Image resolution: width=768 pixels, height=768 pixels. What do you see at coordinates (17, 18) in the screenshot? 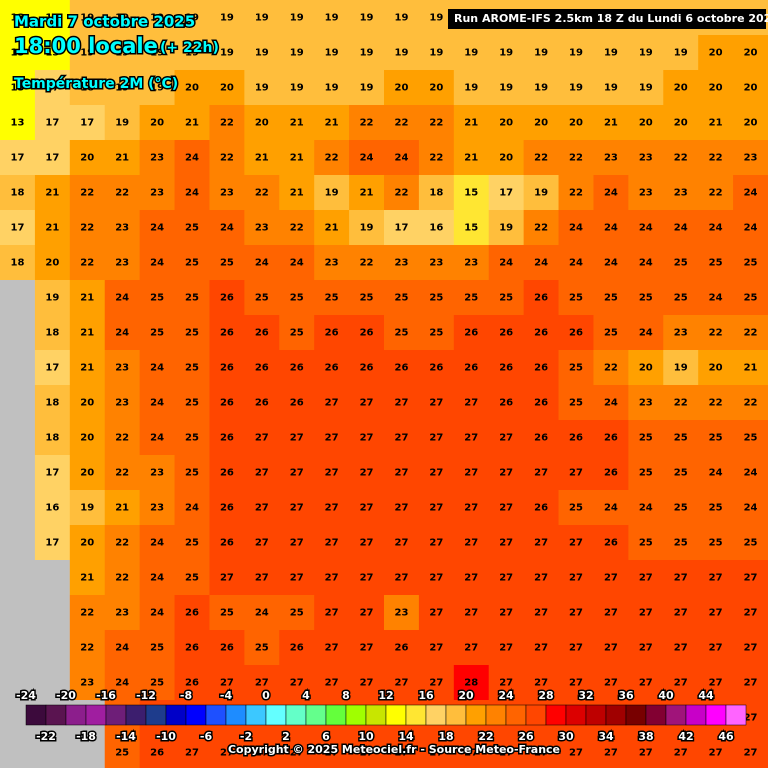
I see `temperature-value: 13` at bounding box center [17, 18].